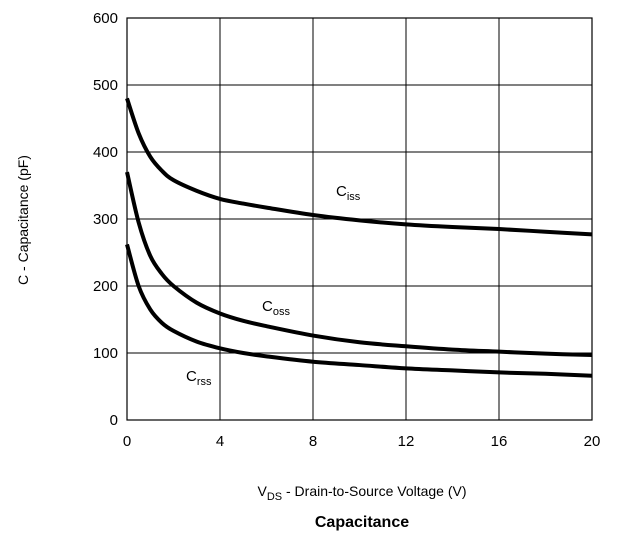  What do you see at coordinates (204, 382) in the screenshot?
I see `series-label-subscript: rss` at bounding box center [204, 382].